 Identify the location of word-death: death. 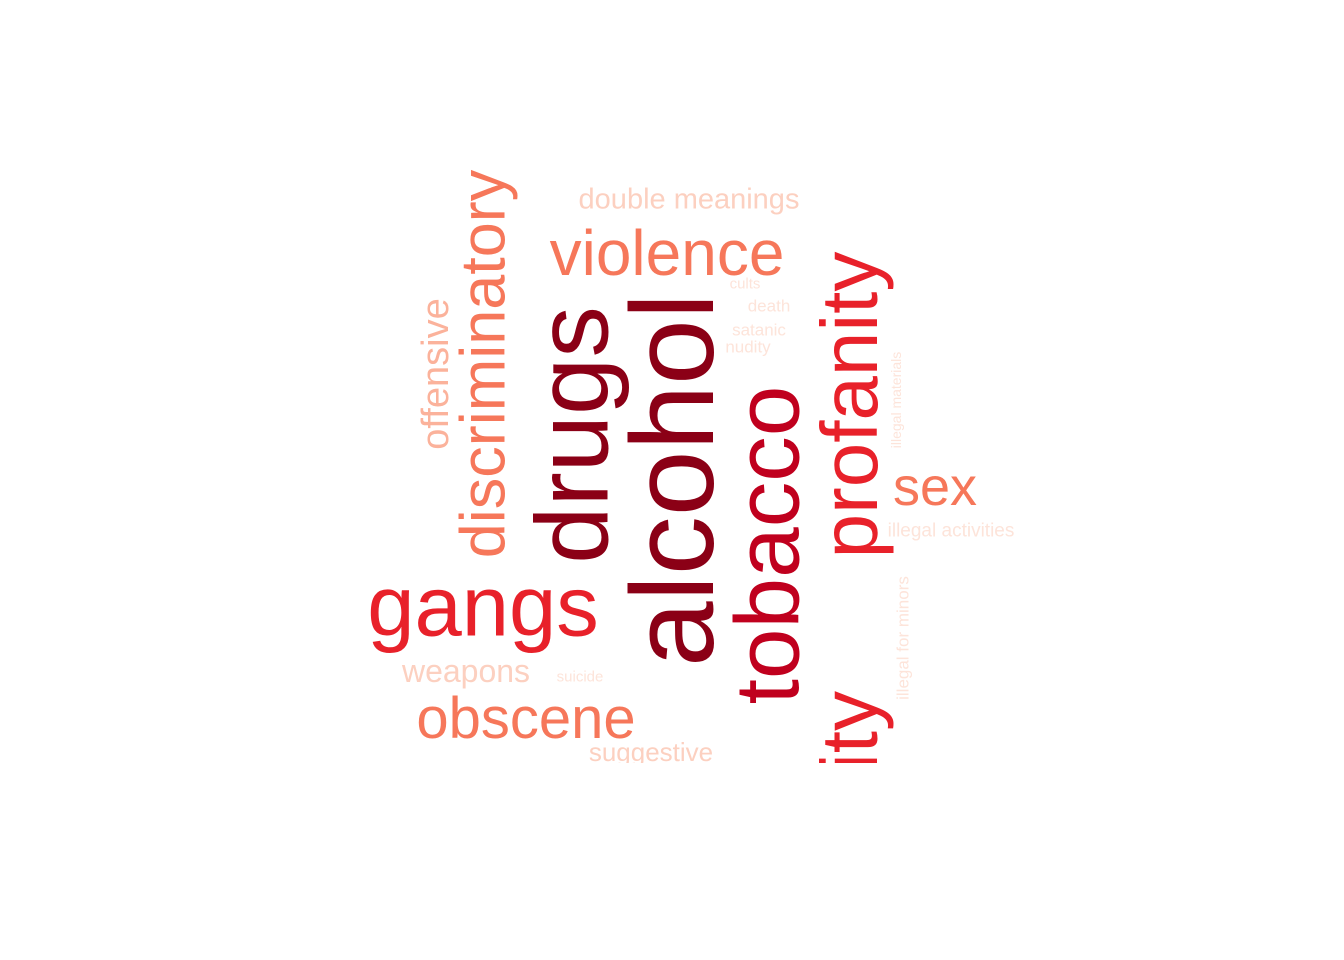
(769, 306).